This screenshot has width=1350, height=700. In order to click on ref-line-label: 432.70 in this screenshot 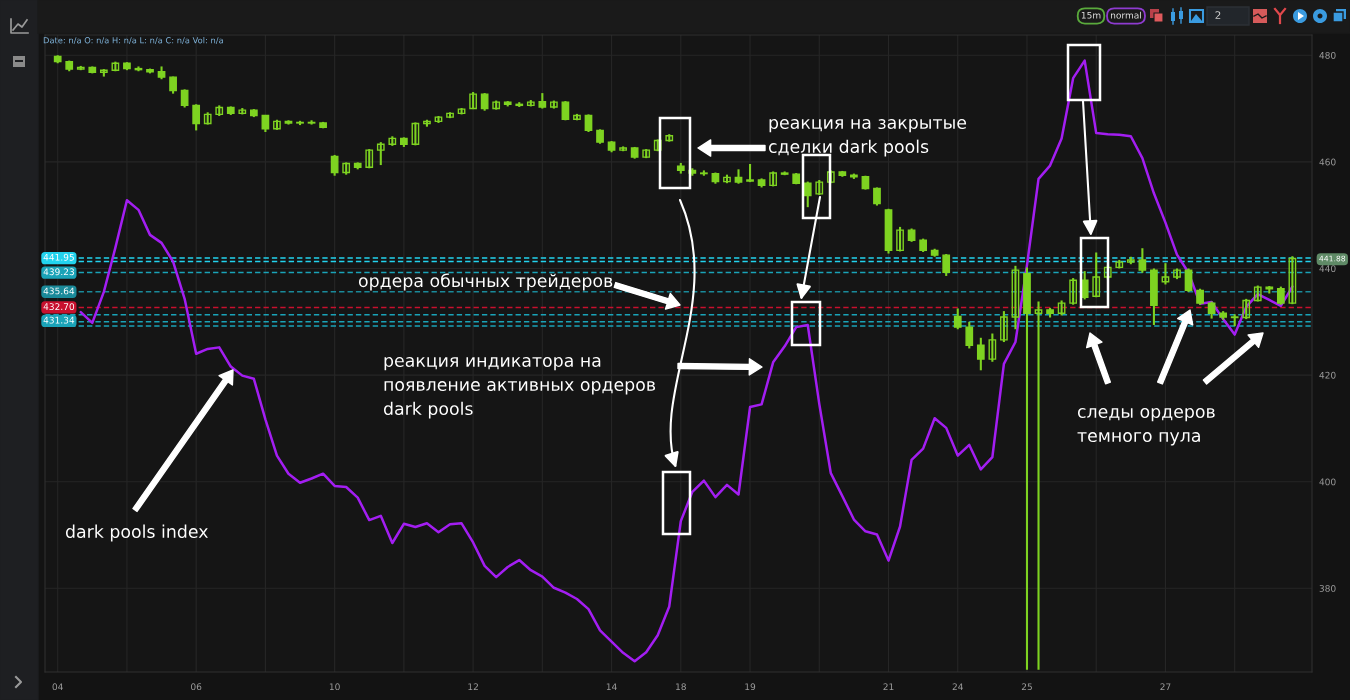, I will do `click(59, 307)`.